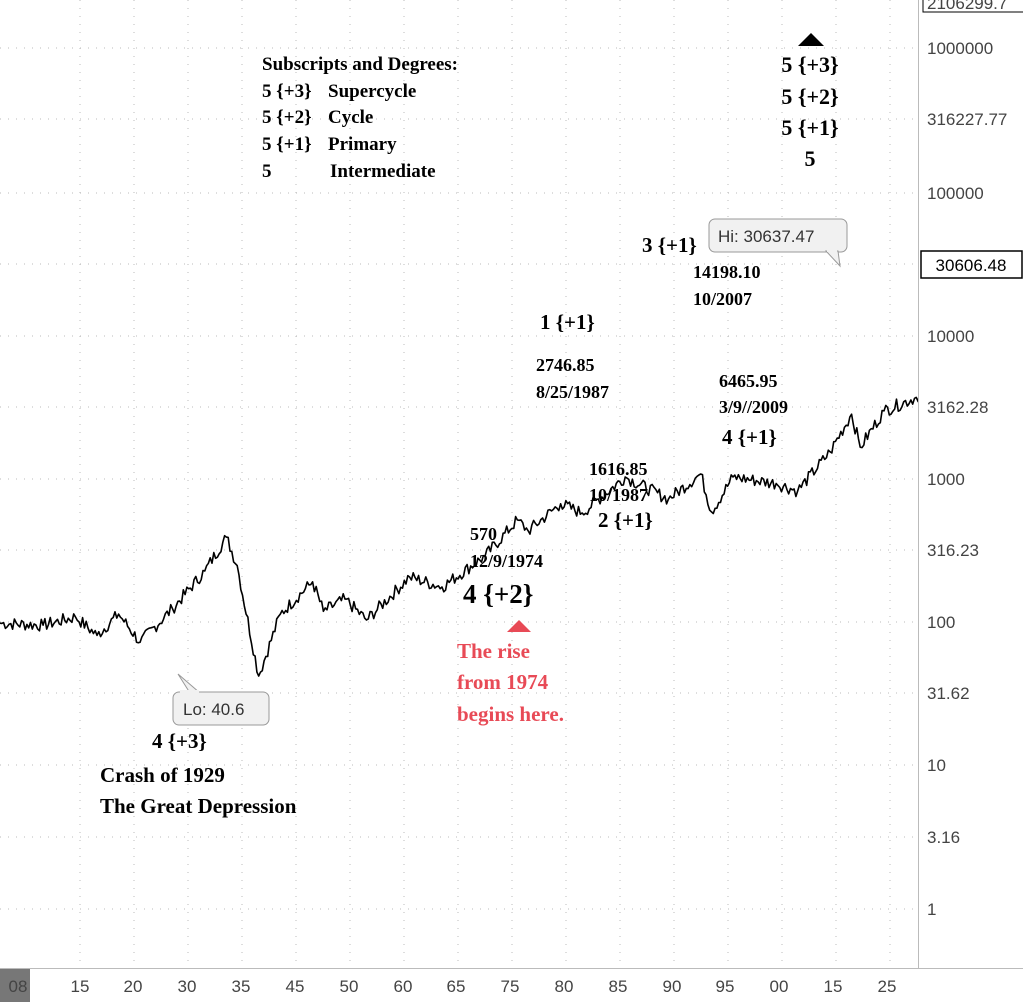 The image size is (1023, 1002). What do you see at coordinates (267, 171) in the screenshot?
I see `legend-code-4: 5` at bounding box center [267, 171].